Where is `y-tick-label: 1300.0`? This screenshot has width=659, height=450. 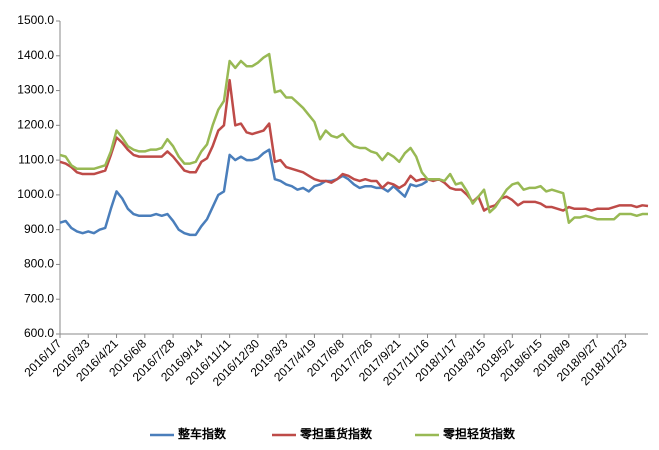 y-tick-label: 1300.0 is located at coordinates (35, 90).